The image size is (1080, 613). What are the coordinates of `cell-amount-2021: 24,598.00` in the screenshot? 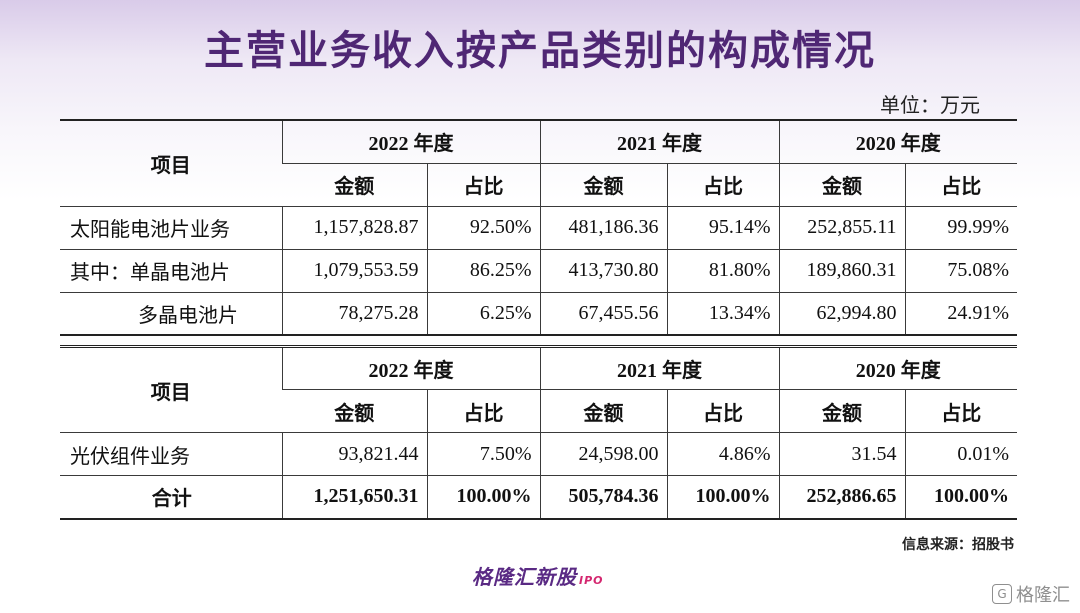 It's located at (603, 454).